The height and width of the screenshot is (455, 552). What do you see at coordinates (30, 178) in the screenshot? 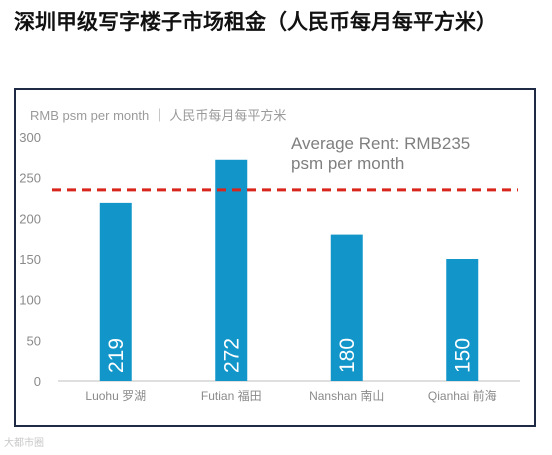
I see `y-tick-label: 250` at bounding box center [30, 178].